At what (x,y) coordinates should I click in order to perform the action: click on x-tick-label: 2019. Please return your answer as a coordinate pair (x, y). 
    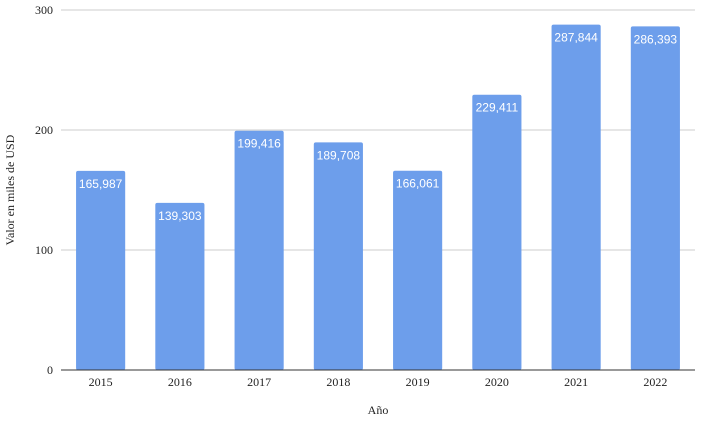
    Looking at the image, I should click on (418, 382).